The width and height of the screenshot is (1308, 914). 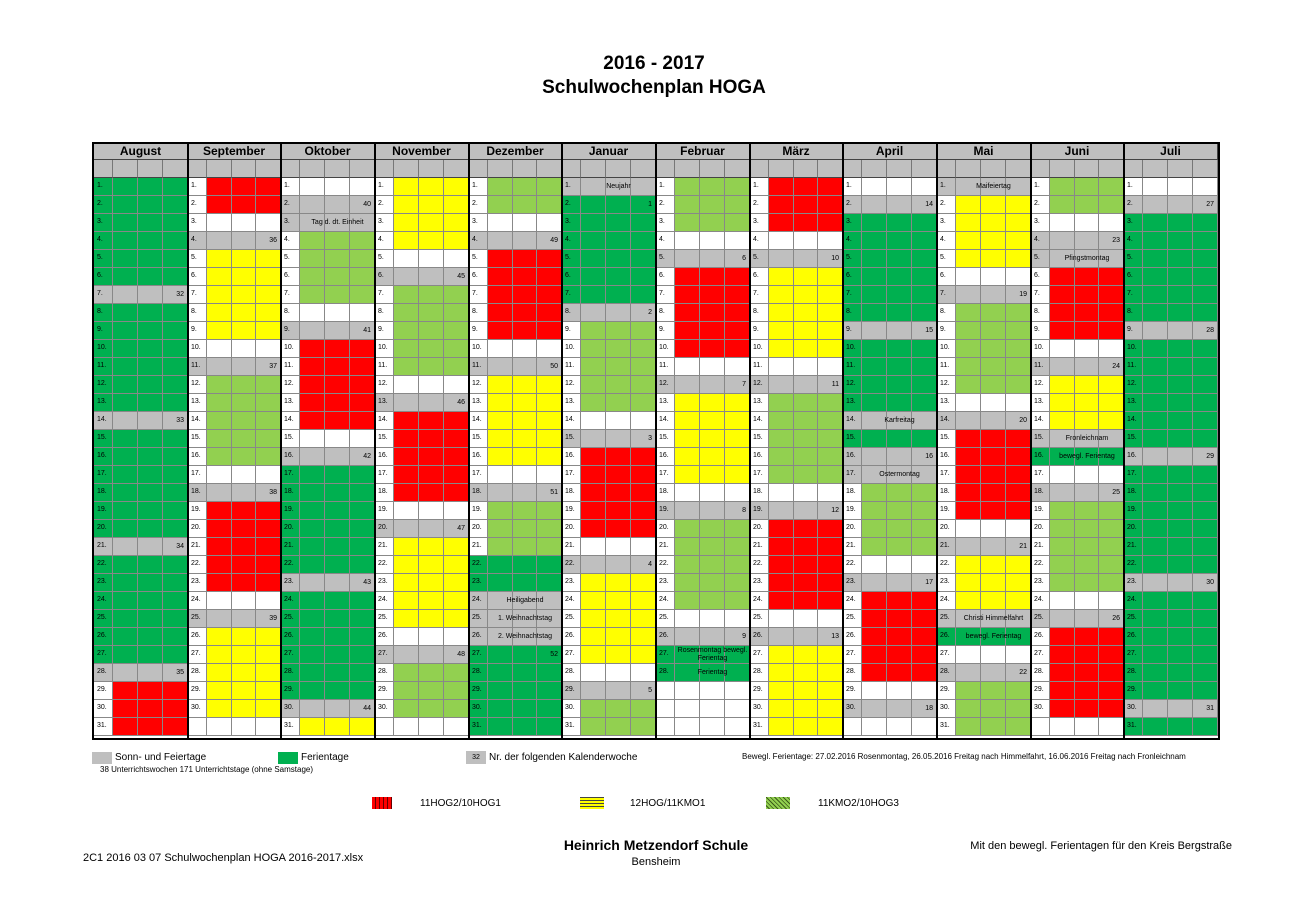 I want to click on day-number-cell: 11., so click(x=665, y=367).